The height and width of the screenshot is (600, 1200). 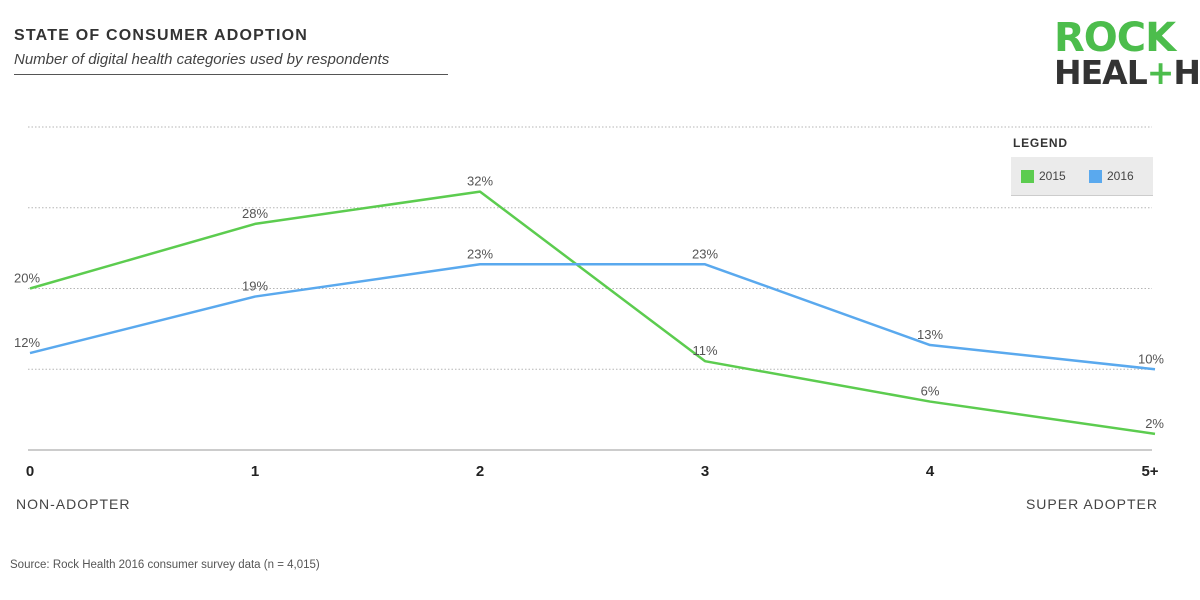 I want to click on logo-word-h: H, so click(x=1186, y=72).